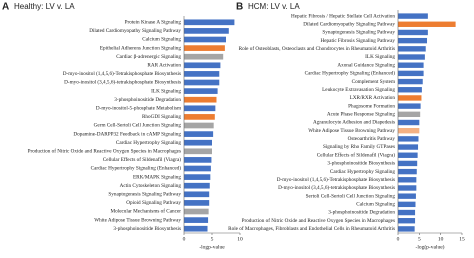 The width and height of the screenshot is (474, 258). I want to click on category-label: Opioid Signaling Pathway, so click(153, 203).